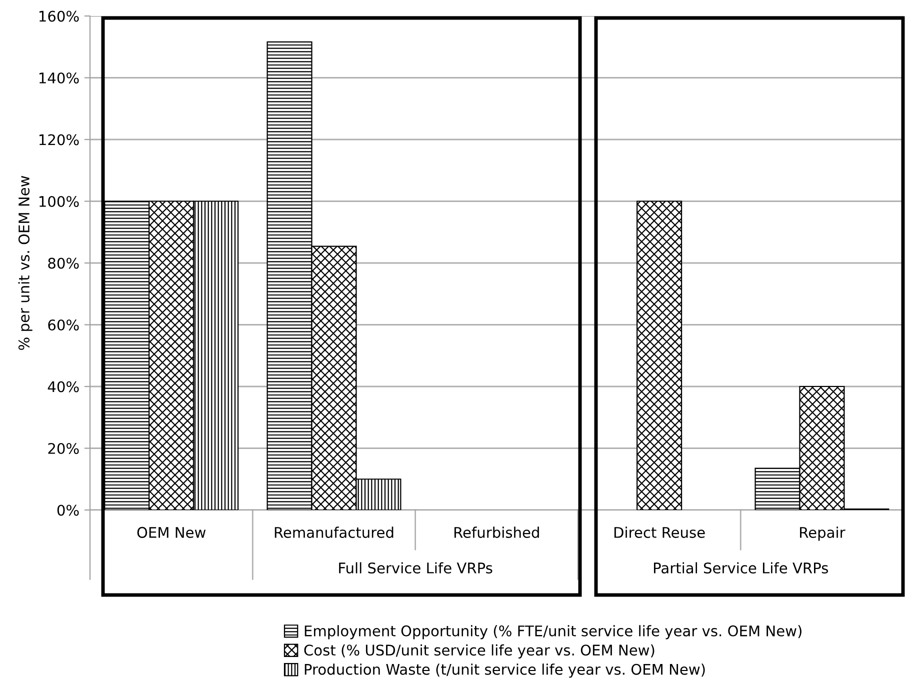  What do you see at coordinates (659, 532) in the screenshot?
I see `x-tick-label: Direct Reuse` at bounding box center [659, 532].